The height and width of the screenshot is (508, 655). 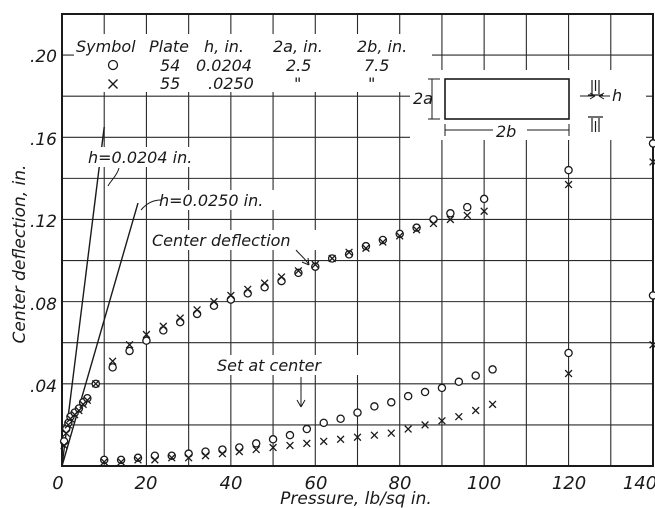 I want to click on theory-lines, so click(x=100, y=296).